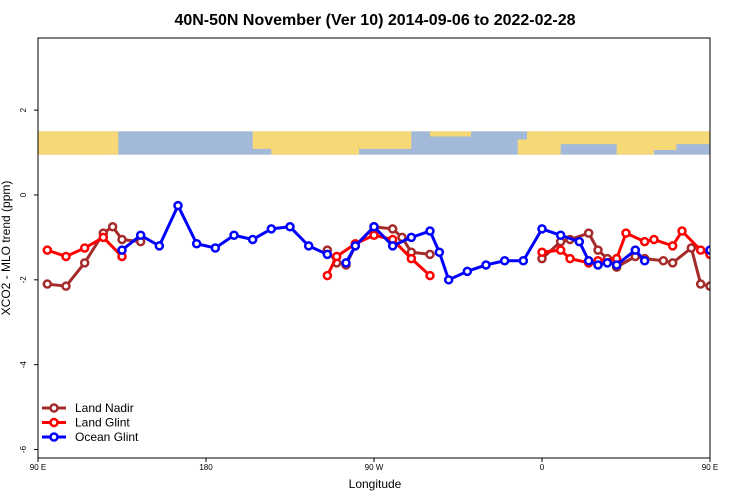 This screenshot has height=500, width=750. What do you see at coordinates (206, 467) in the screenshot?
I see `x-tick-label: 180` at bounding box center [206, 467].